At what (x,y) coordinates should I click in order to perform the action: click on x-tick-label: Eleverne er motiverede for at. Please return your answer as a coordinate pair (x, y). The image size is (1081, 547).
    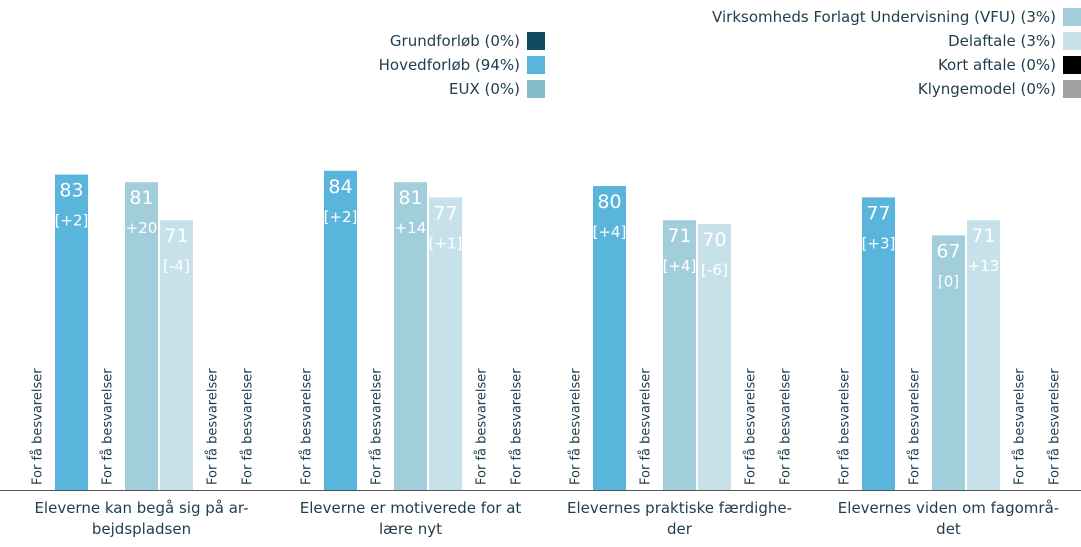
    Looking at the image, I should click on (411, 508).